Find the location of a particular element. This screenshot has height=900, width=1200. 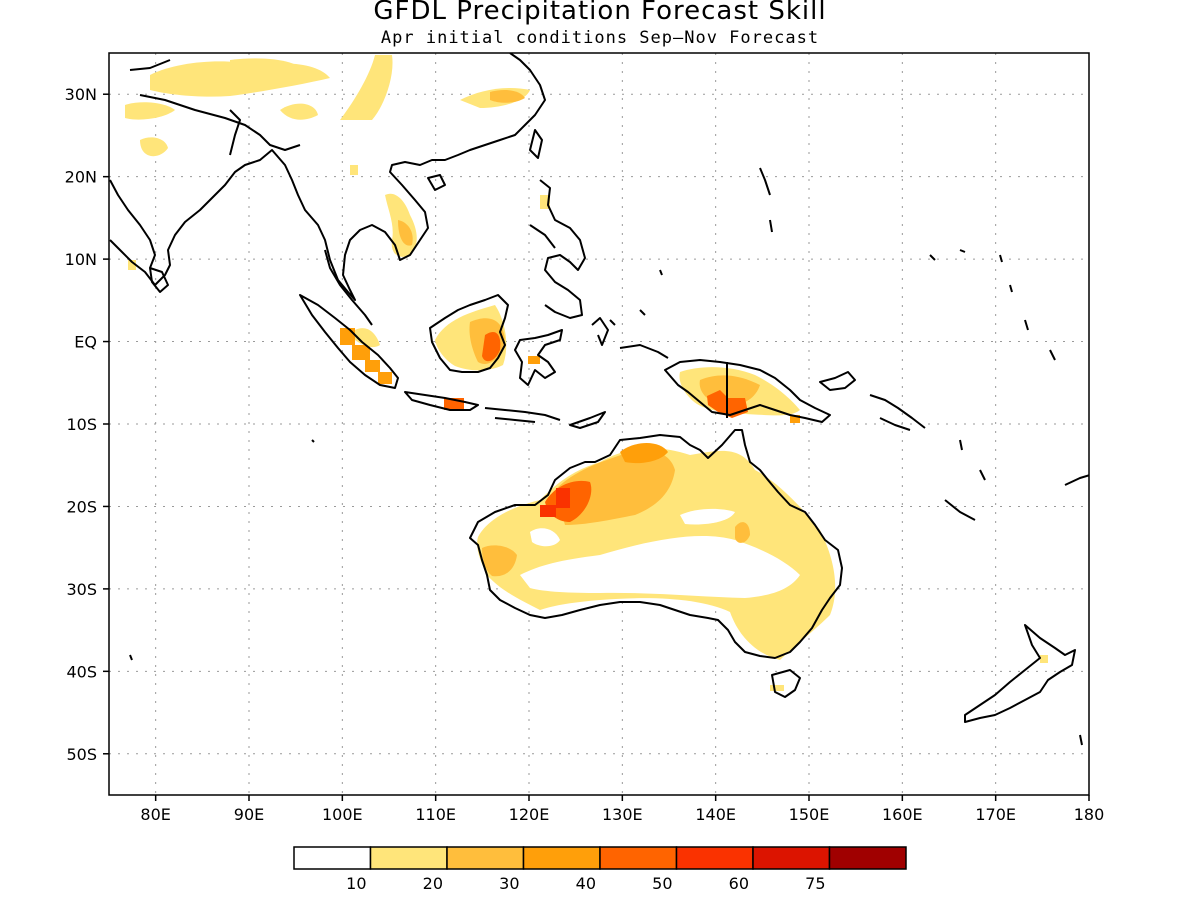

lon-tick-label: 90E is located at coordinates (249, 814).